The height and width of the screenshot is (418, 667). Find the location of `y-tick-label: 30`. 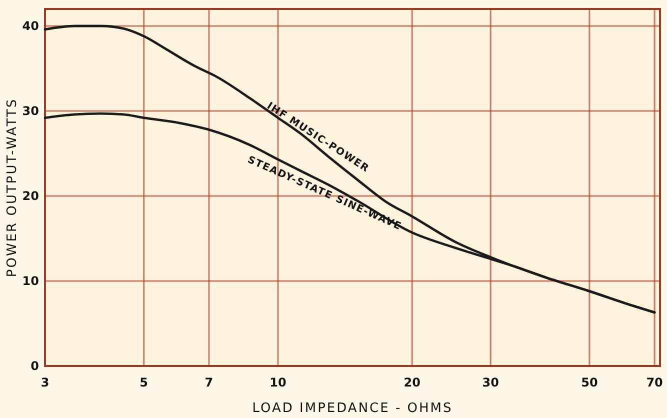

y-tick-label: 30 is located at coordinates (30, 111).